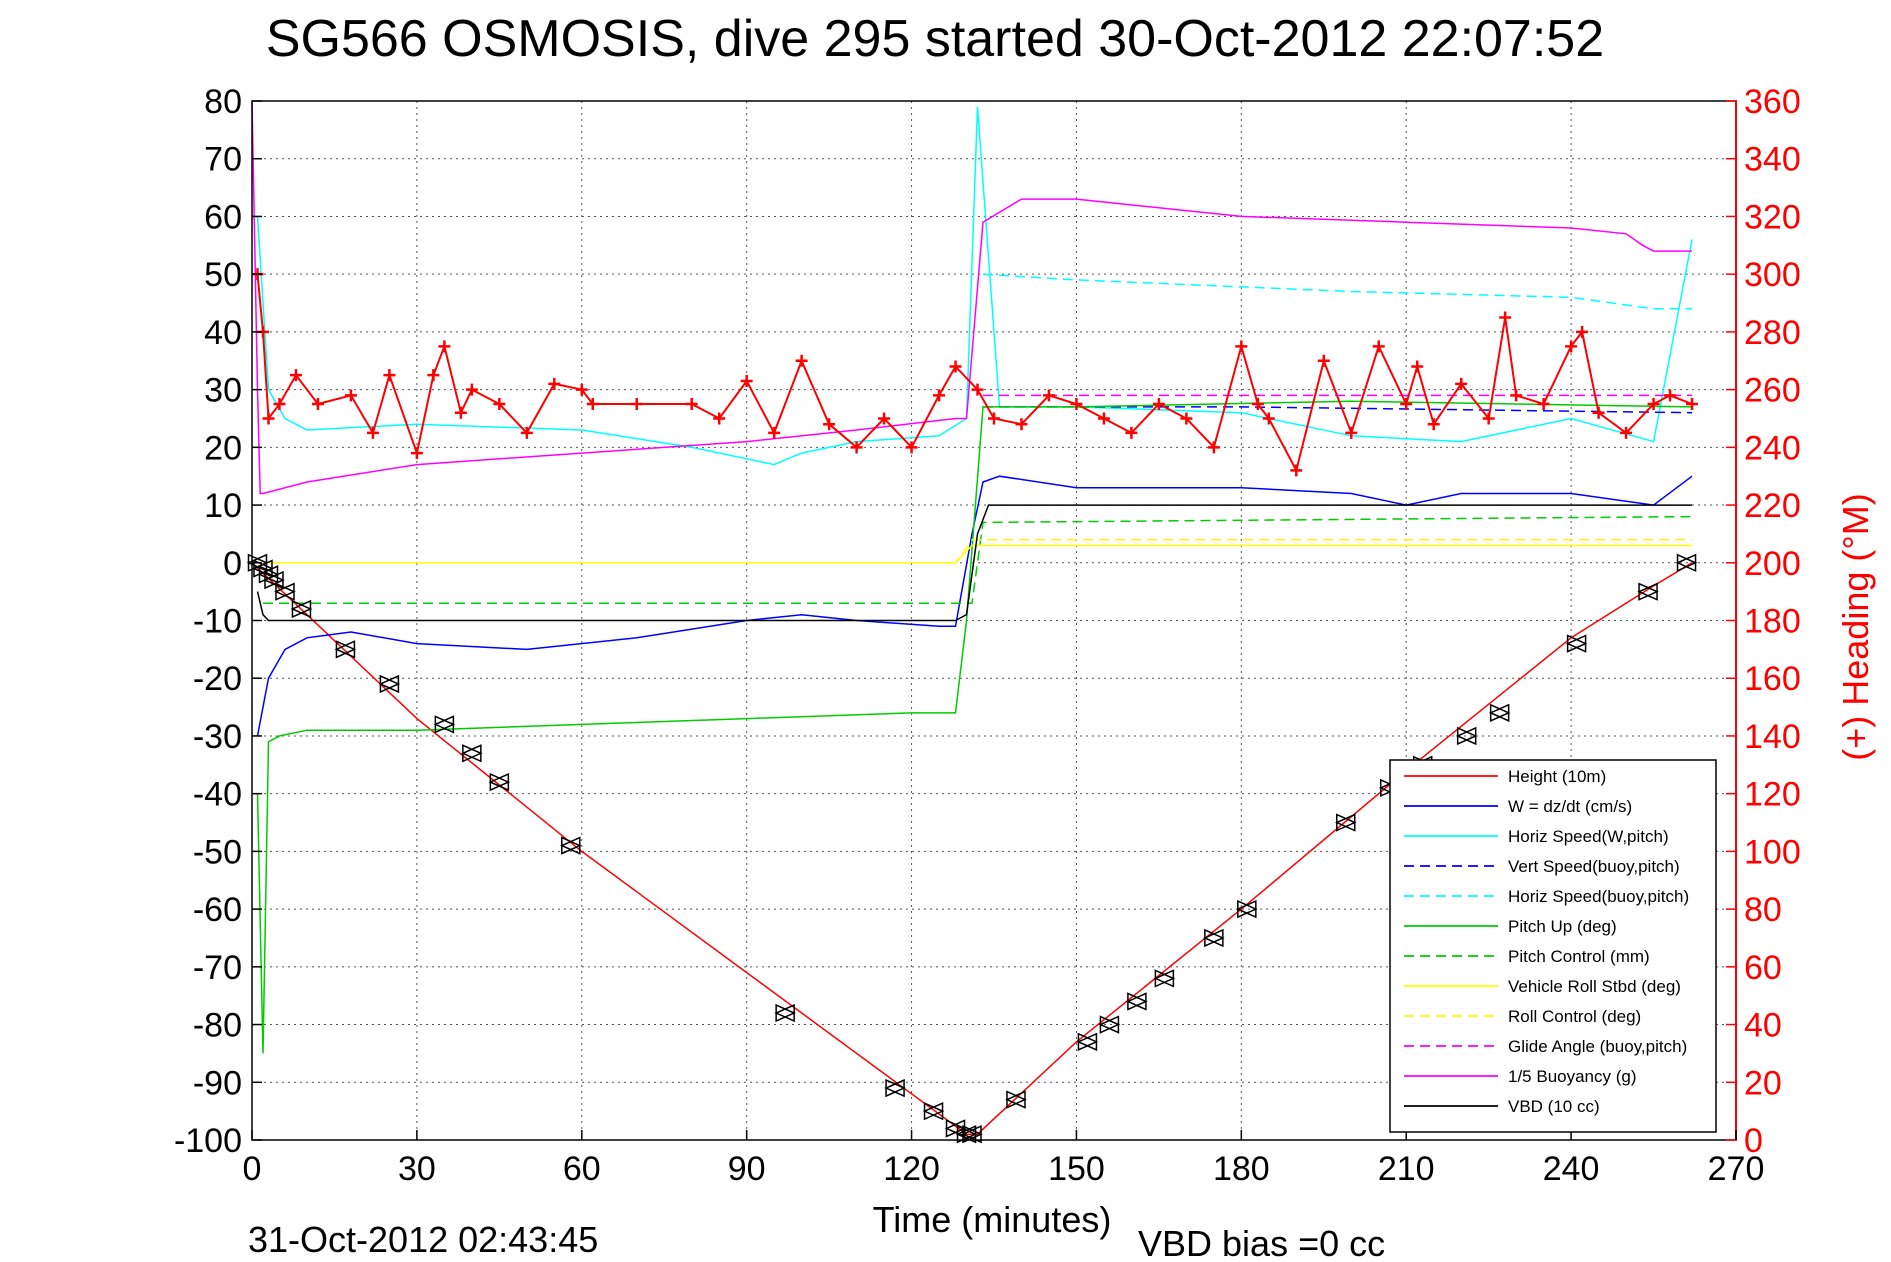  I want to click on x-tick-label: 210, so click(1406, 1169).